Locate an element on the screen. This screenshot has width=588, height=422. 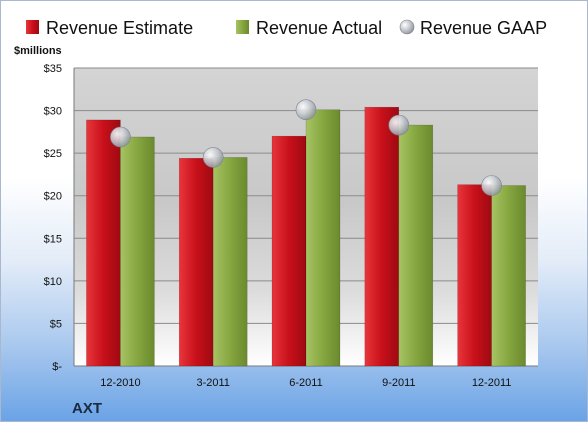
y-tick-label: $35 is located at coordinates (53, 69).